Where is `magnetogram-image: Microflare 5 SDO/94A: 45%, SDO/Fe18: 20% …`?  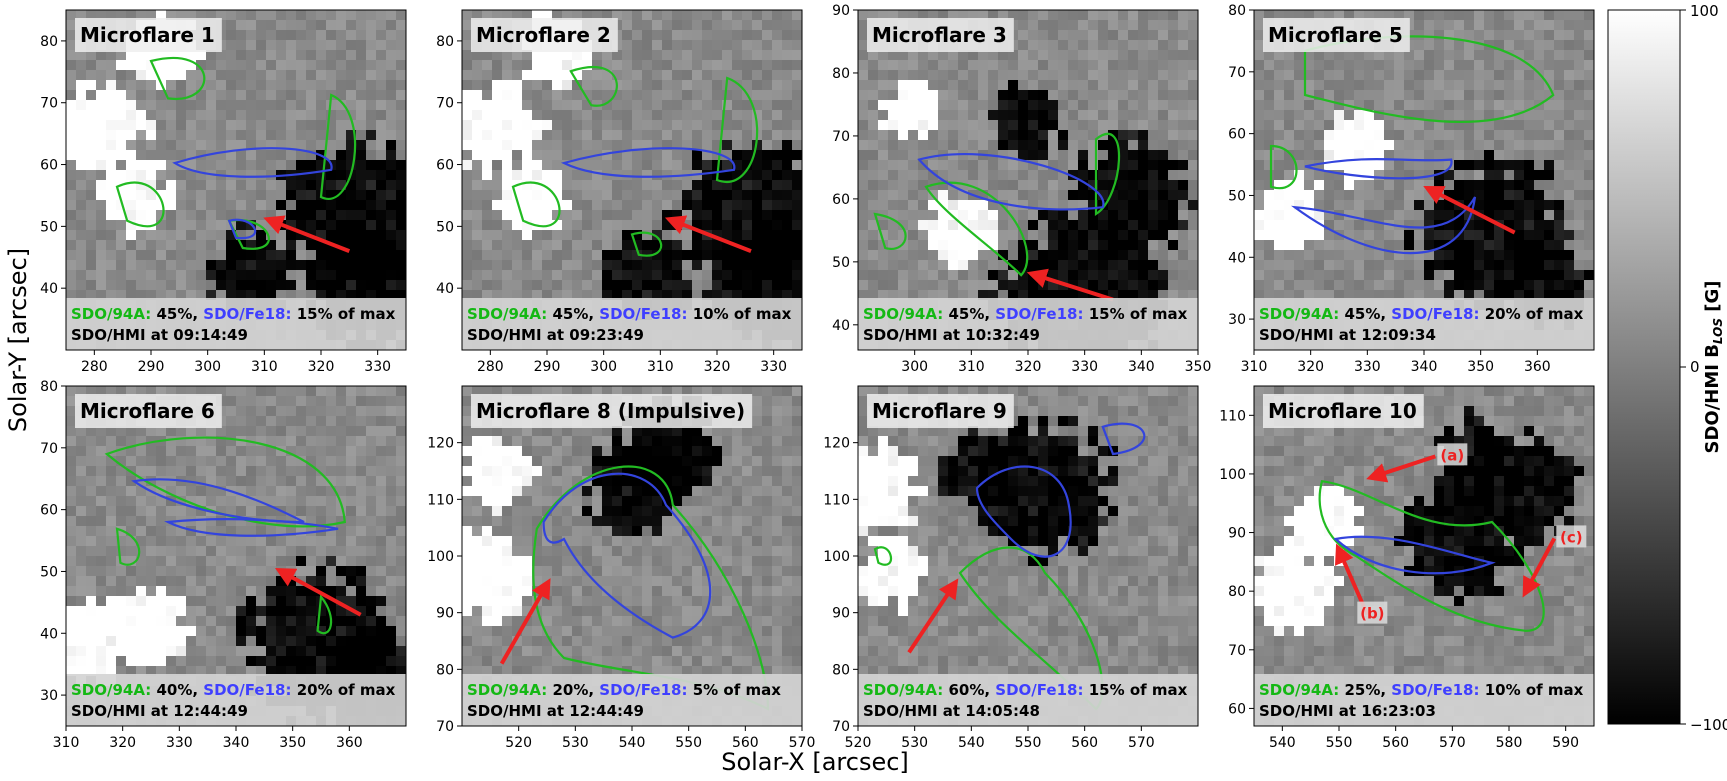
magnetogram-image: Microflare 5 SDO/94A: 45%, SDO/Fe18: 20% … is located at coordinates (1424, 180).